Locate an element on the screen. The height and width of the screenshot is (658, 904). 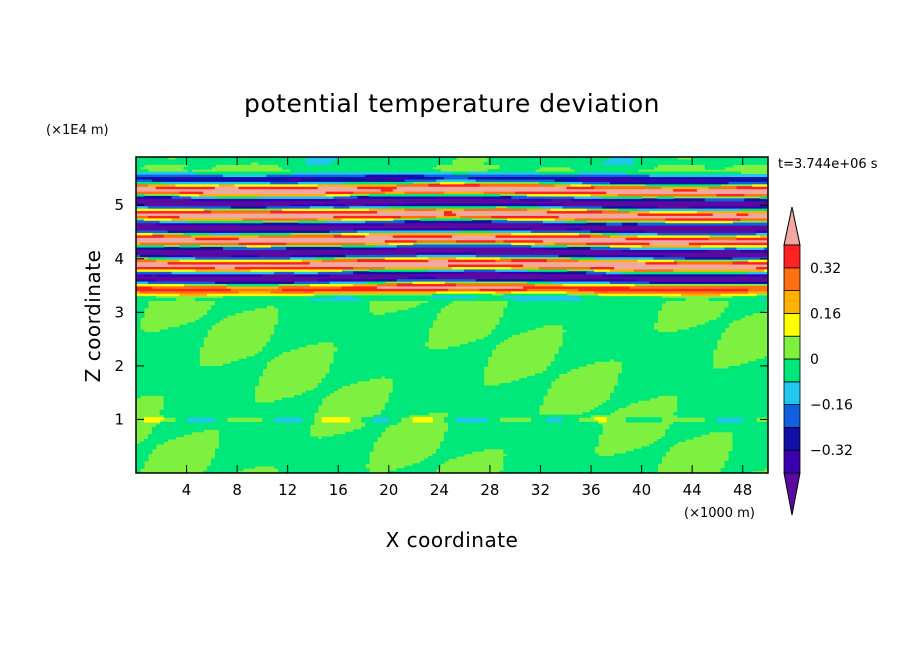
colorbar-tick-label: −0.32 is located at coordinates (831, 451).